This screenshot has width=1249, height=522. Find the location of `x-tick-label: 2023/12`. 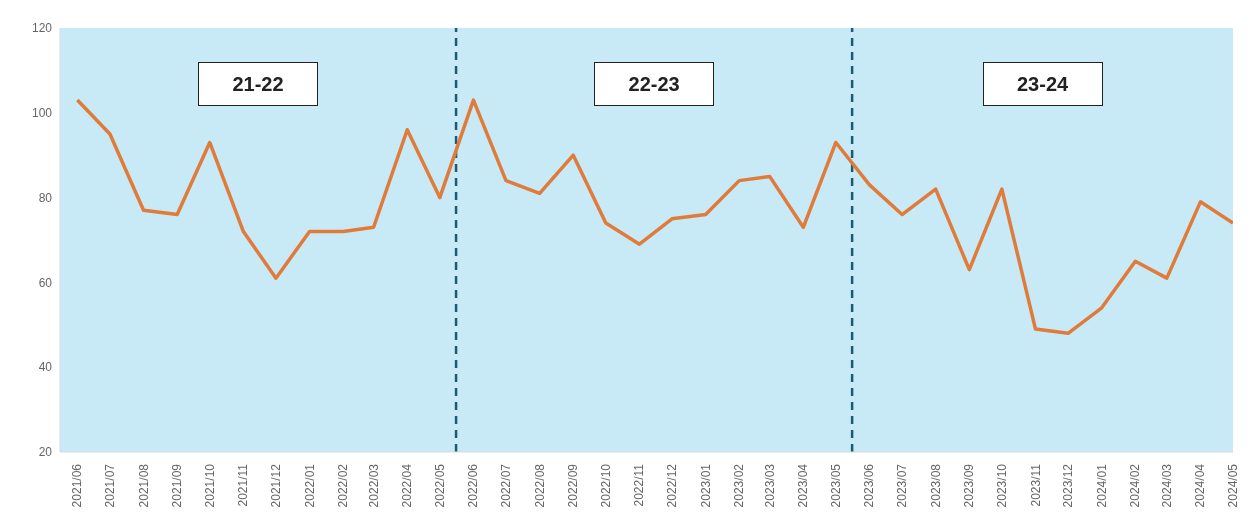

x-tick-label: 2023/12 is located at coordinates (1068, 485).